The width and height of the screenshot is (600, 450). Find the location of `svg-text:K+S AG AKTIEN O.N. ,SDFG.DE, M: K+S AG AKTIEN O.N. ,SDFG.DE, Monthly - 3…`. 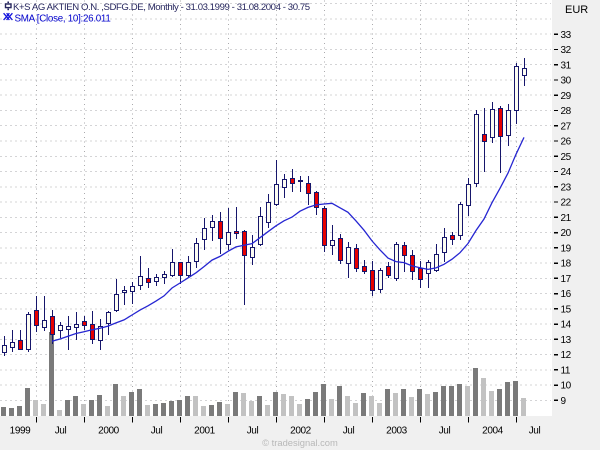

svg-text:K+S AG AKTIEN O.N. ,SDFG.DE, M: K+S AG AKTIEN O.N. ,SDFG.DE, Monthly - 3… is located at coordinates (161, 7).